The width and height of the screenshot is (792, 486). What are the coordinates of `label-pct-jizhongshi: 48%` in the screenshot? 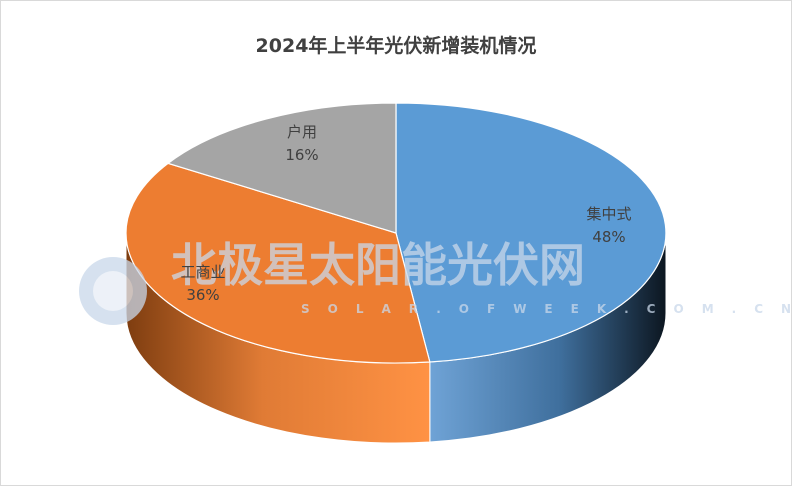 It's located at (608, 237).